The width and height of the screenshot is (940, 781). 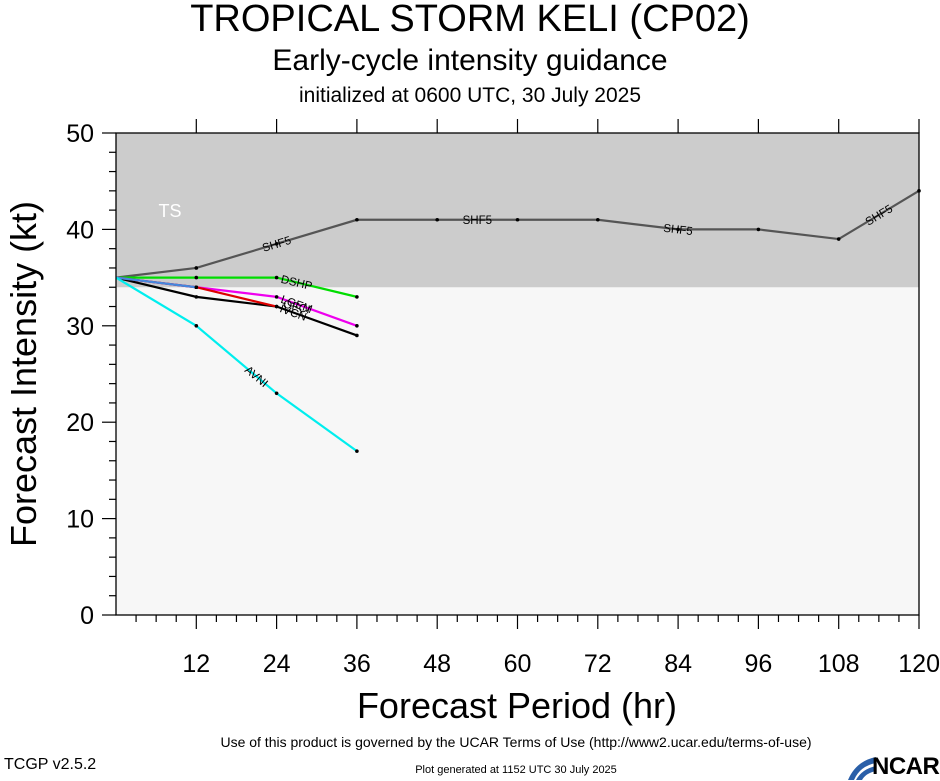 What do you see at coordinates (156, 282) in the screenshot?
I see `series-line-avni_blue` at bounding box center [156, 282].